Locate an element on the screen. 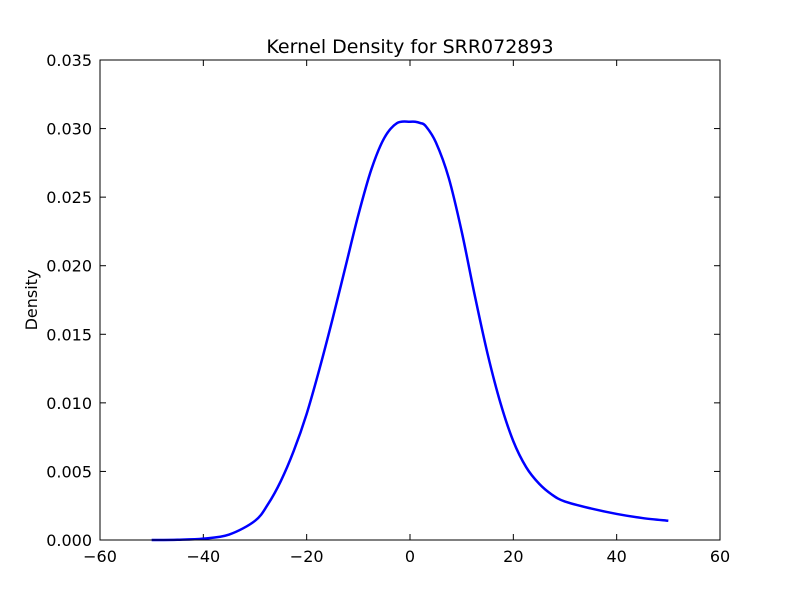 Image resolution: width=800 pixels, height=604 pixels. y-tick-label: 0.010 is located at coordinates (69, 403).